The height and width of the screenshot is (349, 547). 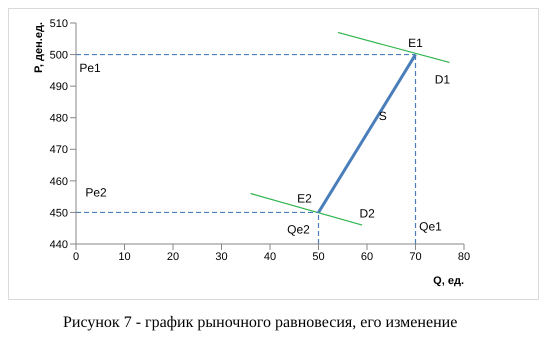 I want to click on annotation: Pe2, so click(x=96, y=193).